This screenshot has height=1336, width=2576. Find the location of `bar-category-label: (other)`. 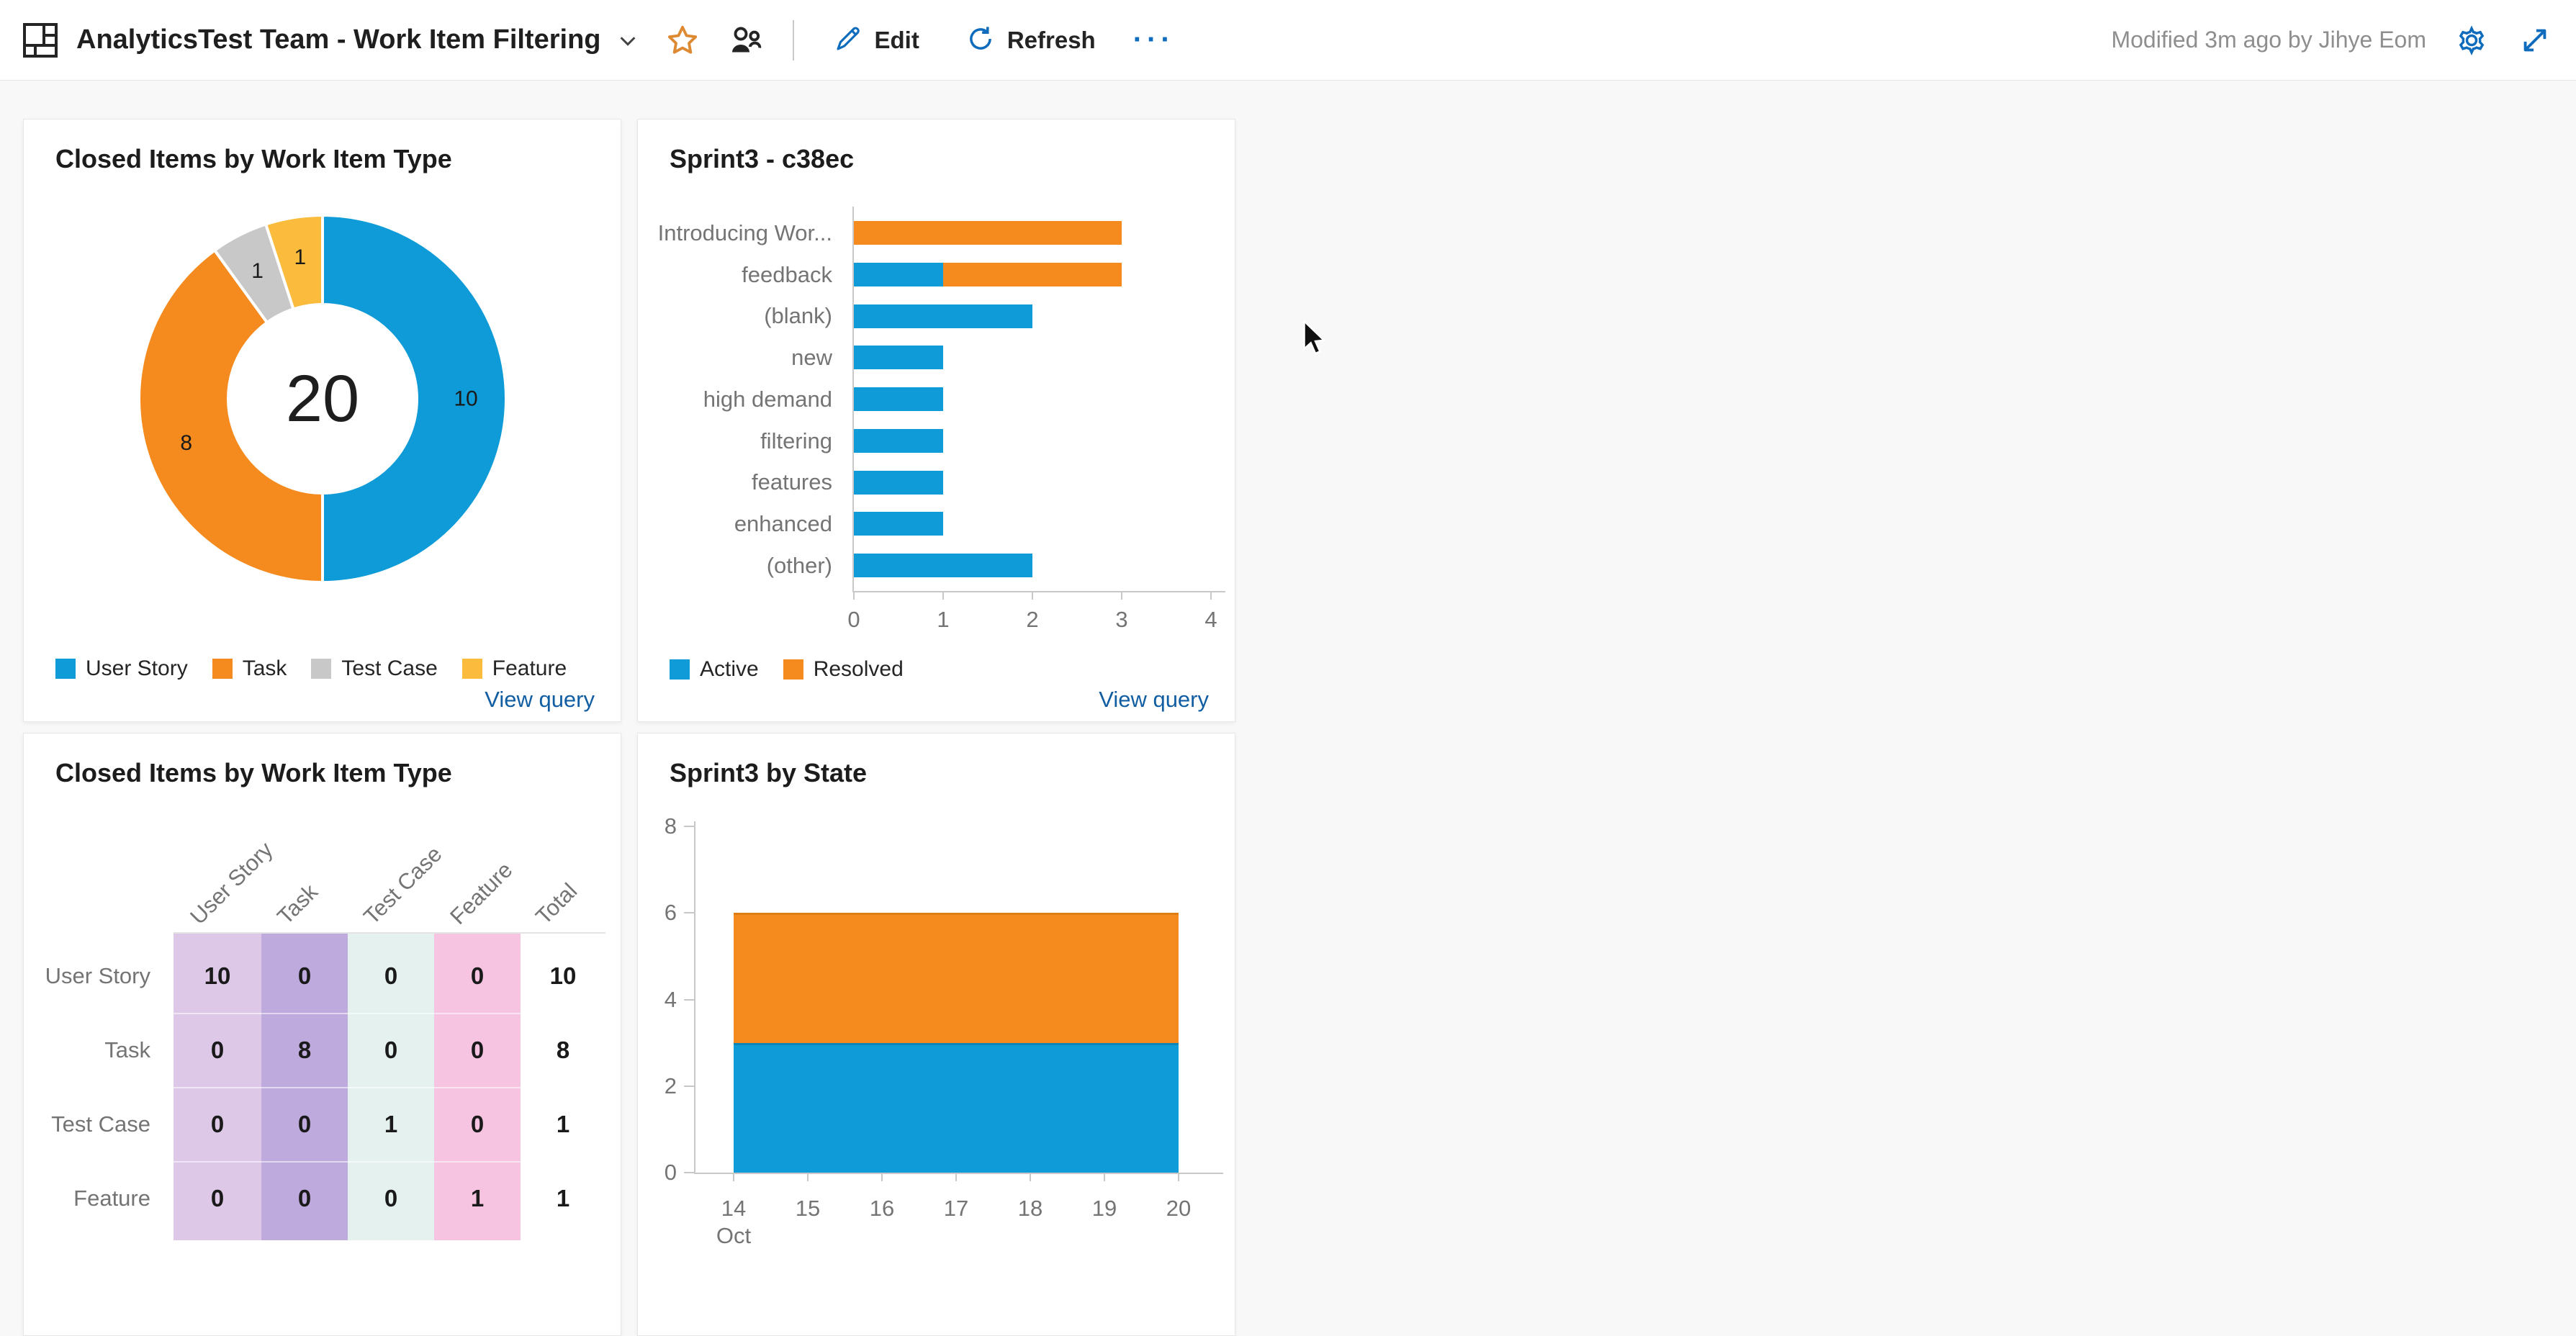

bar-category-label: (other) is located at coordinates (799, 565).